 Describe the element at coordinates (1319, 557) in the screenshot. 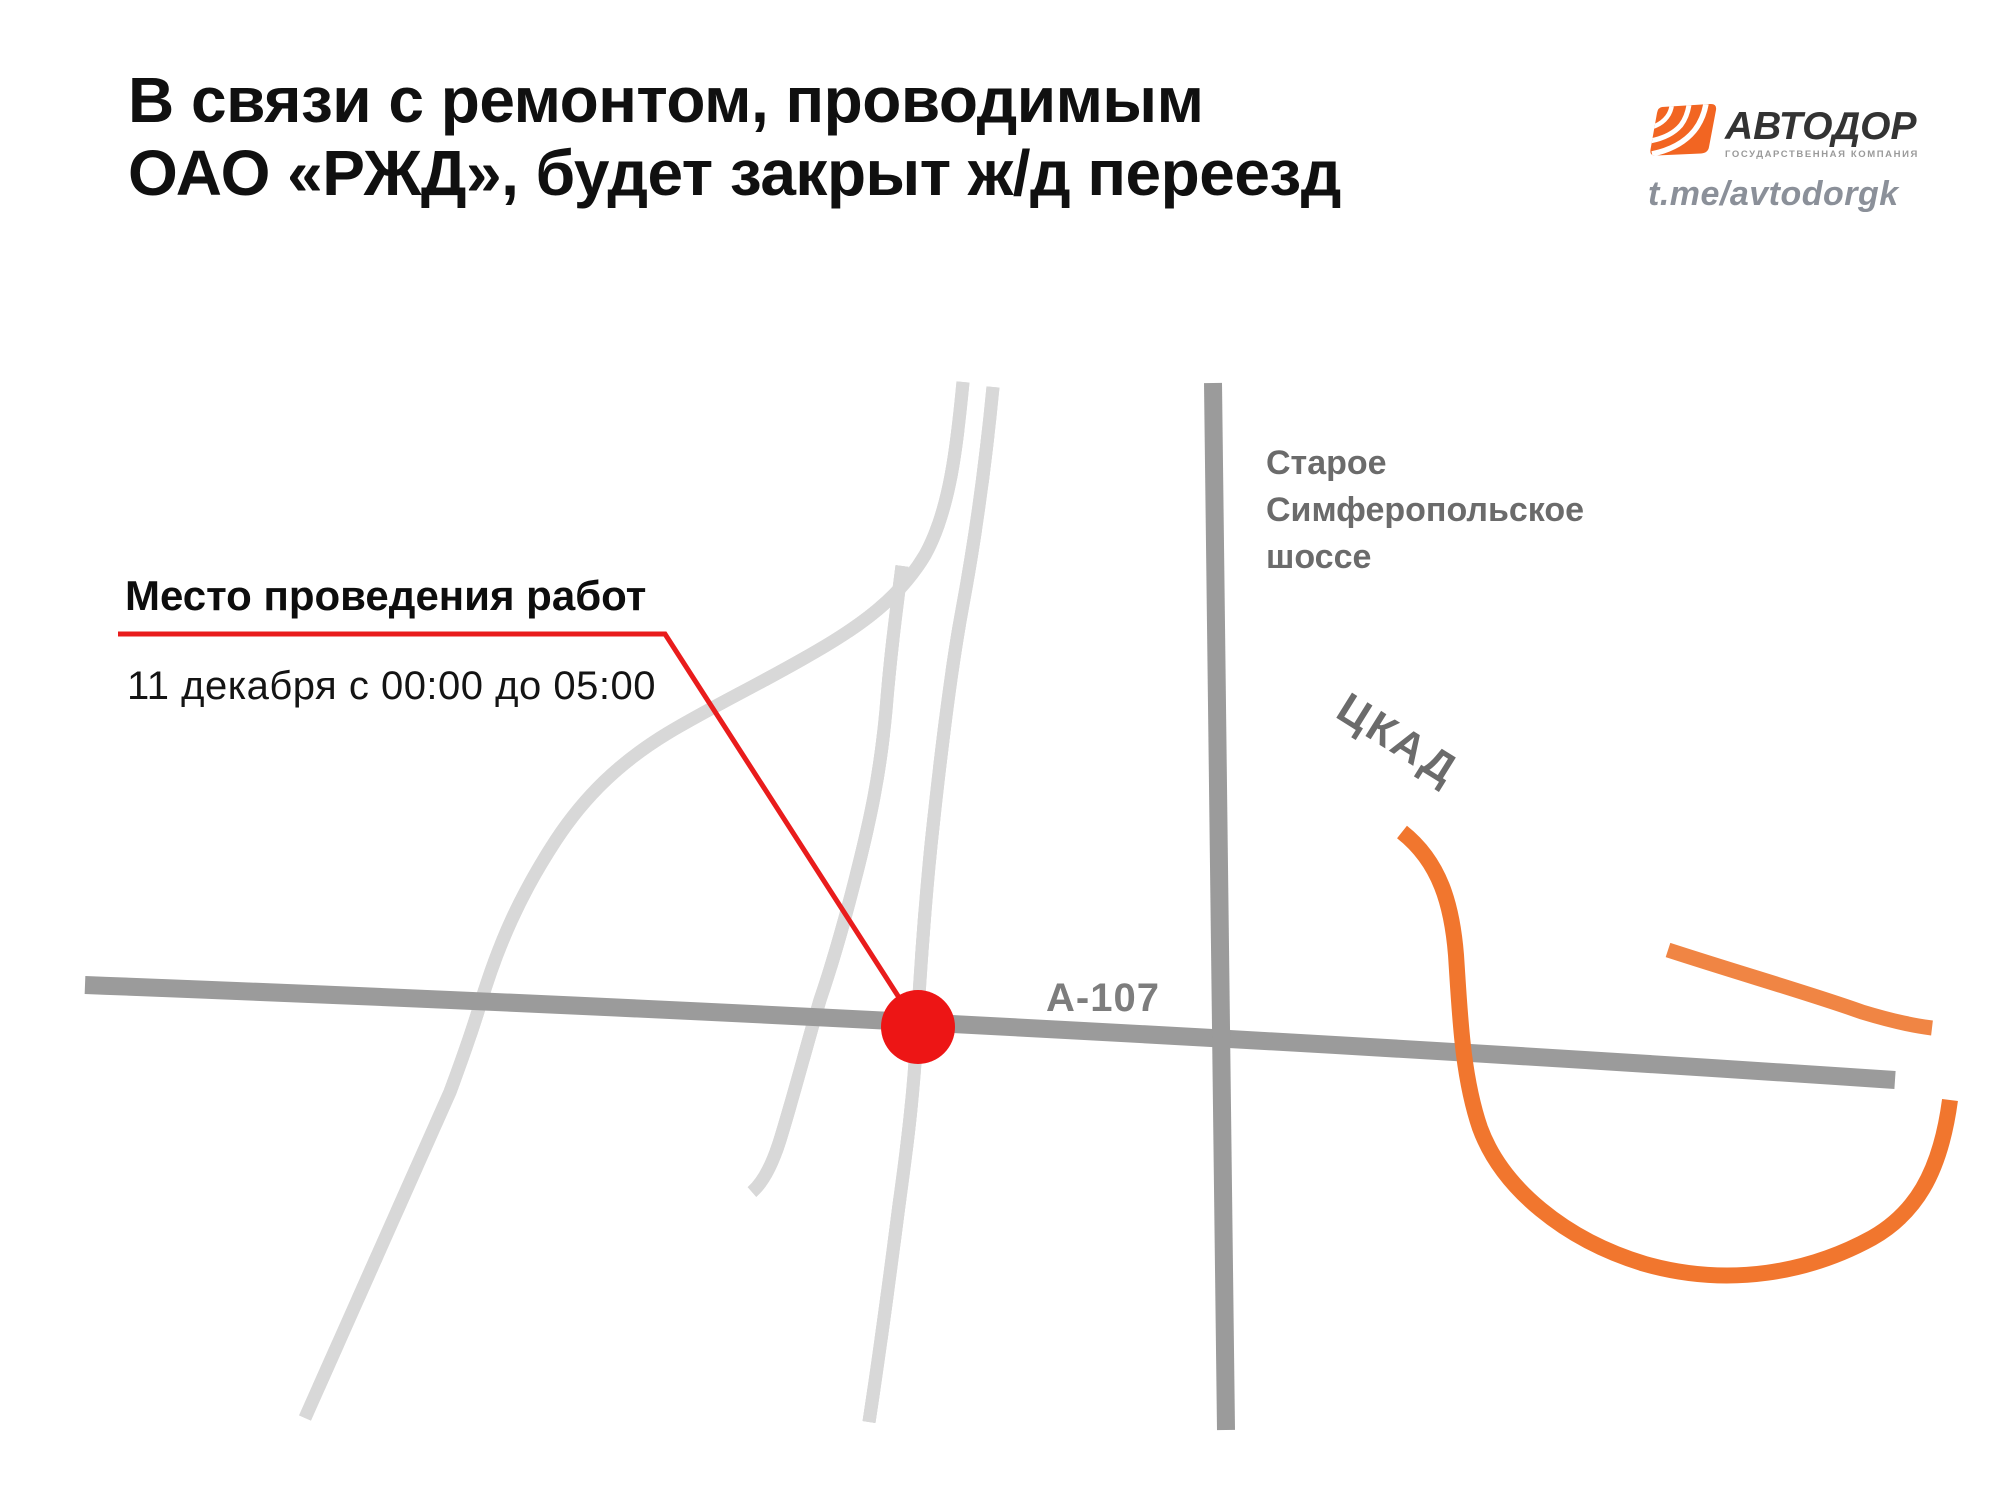

I see `road-label-old-simferopol-line3: шоссе` at that location.